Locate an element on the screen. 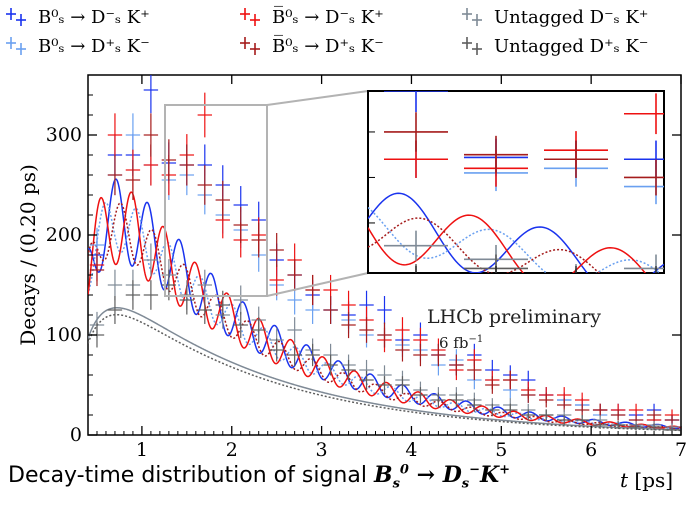  x-tick-label: 4 is located at coordinates (411, 450).